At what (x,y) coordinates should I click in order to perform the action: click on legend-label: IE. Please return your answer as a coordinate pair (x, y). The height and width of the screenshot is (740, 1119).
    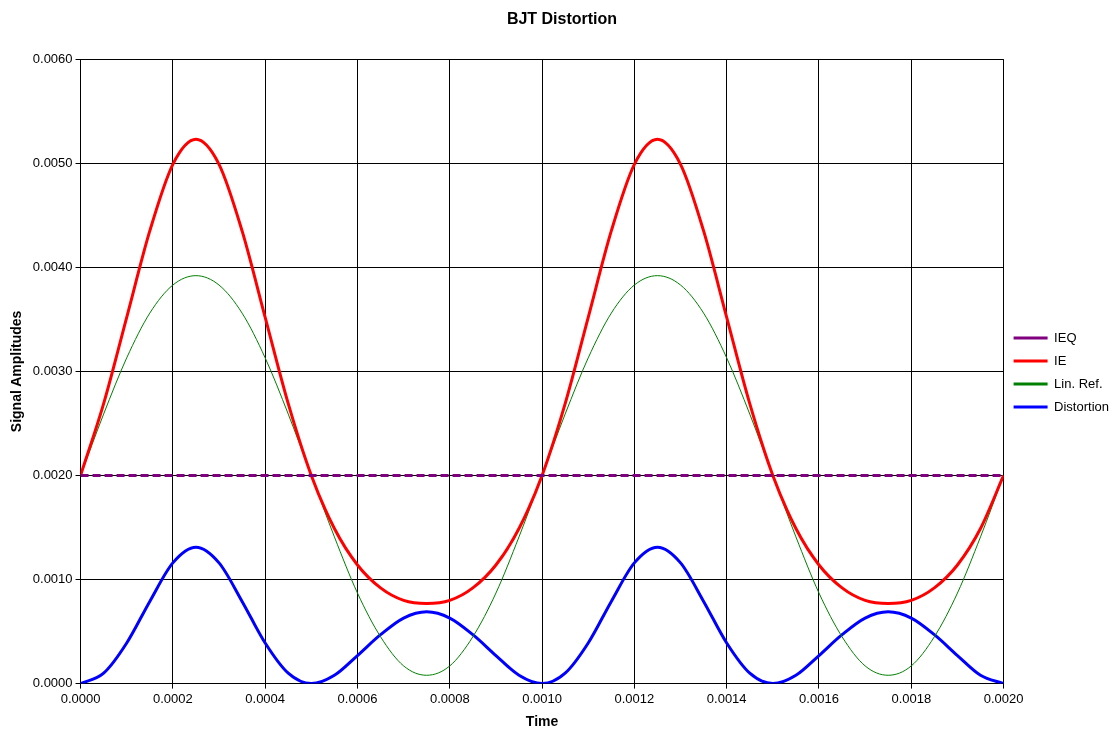
    Looking at the image, I should click on (1060, 360).